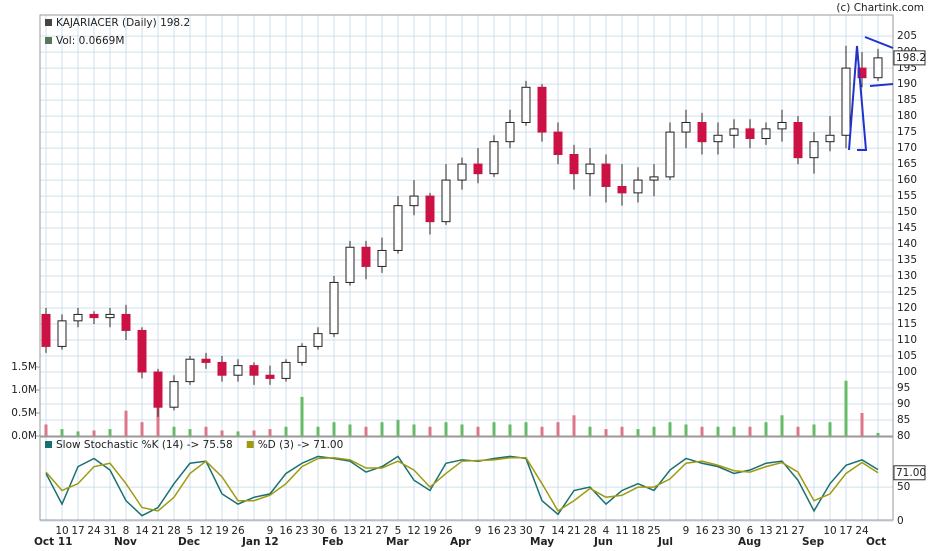 This screenshot has width=930, height=551. What do you see at coordinates (907, 100) in the screenshot?
I see `y-tick-label: 185` at bounding box center [907, 100].